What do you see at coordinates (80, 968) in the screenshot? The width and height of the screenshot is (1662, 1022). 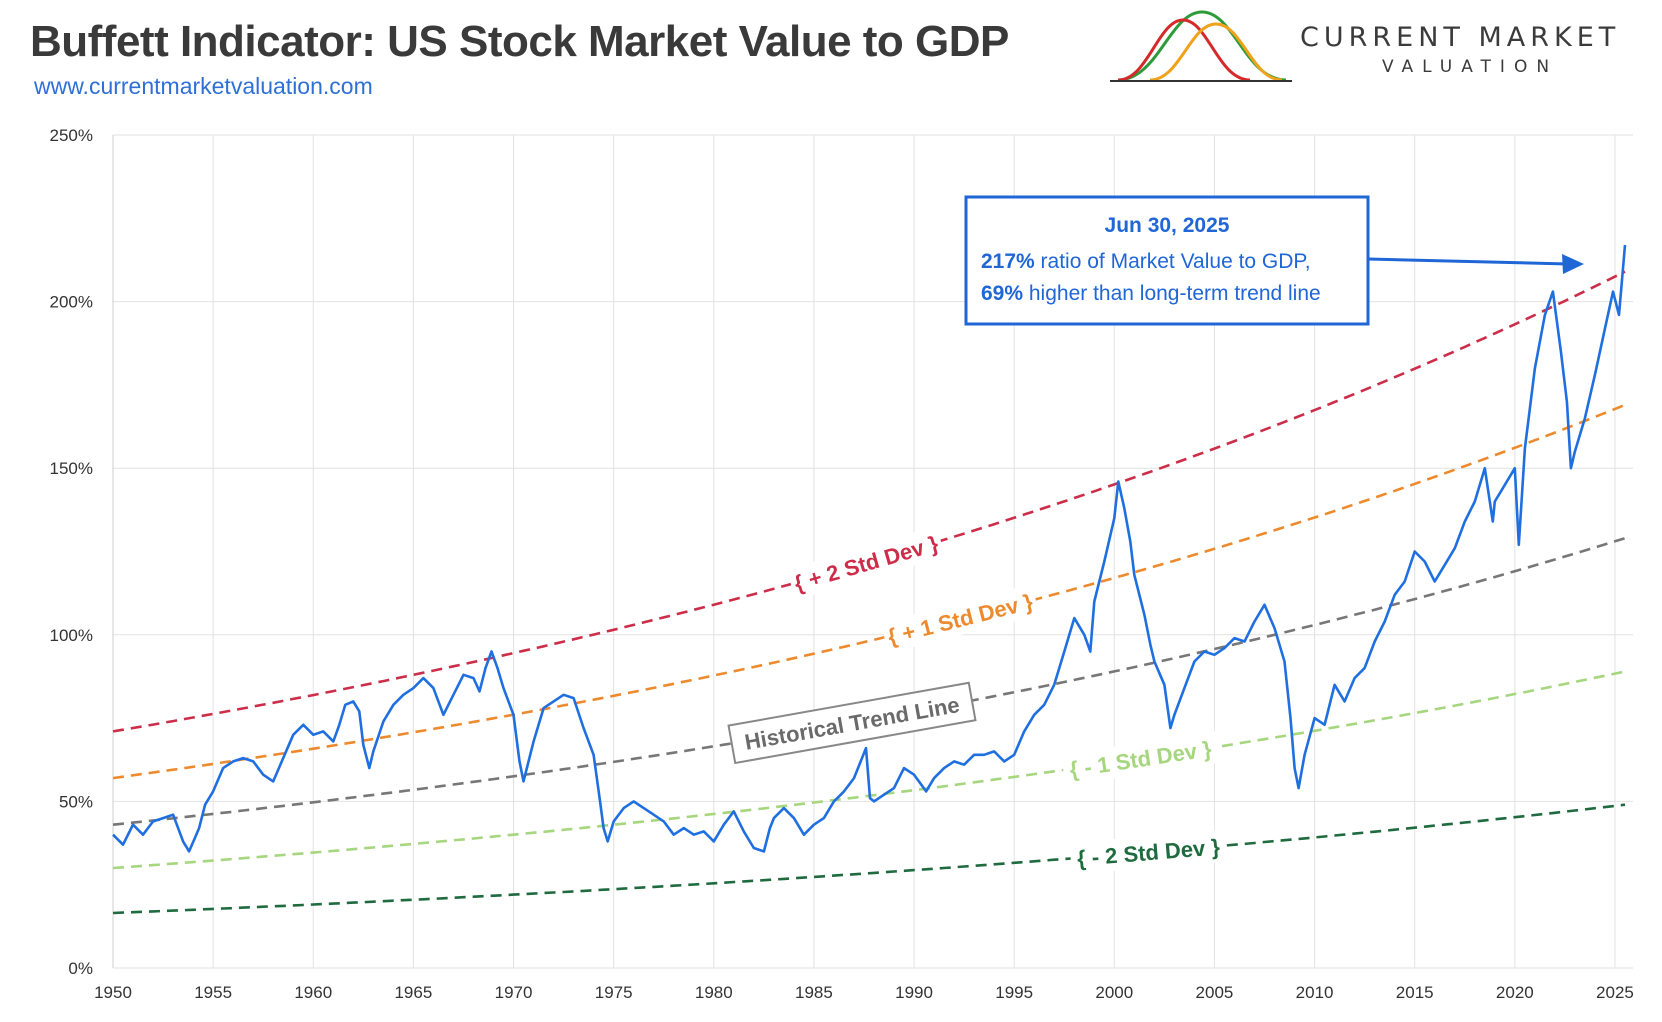 I see `y-tick-label: 0%` at bounding box center [80, 968].